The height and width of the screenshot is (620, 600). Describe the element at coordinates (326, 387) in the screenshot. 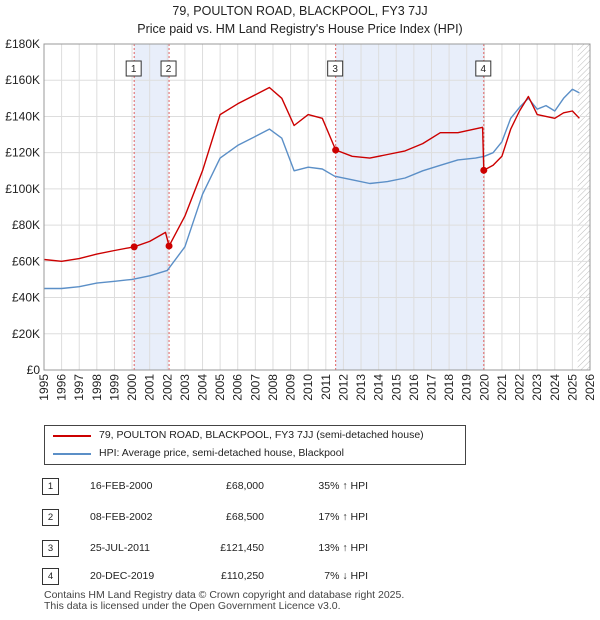

I see `x-tick-label: 2011` at that location.